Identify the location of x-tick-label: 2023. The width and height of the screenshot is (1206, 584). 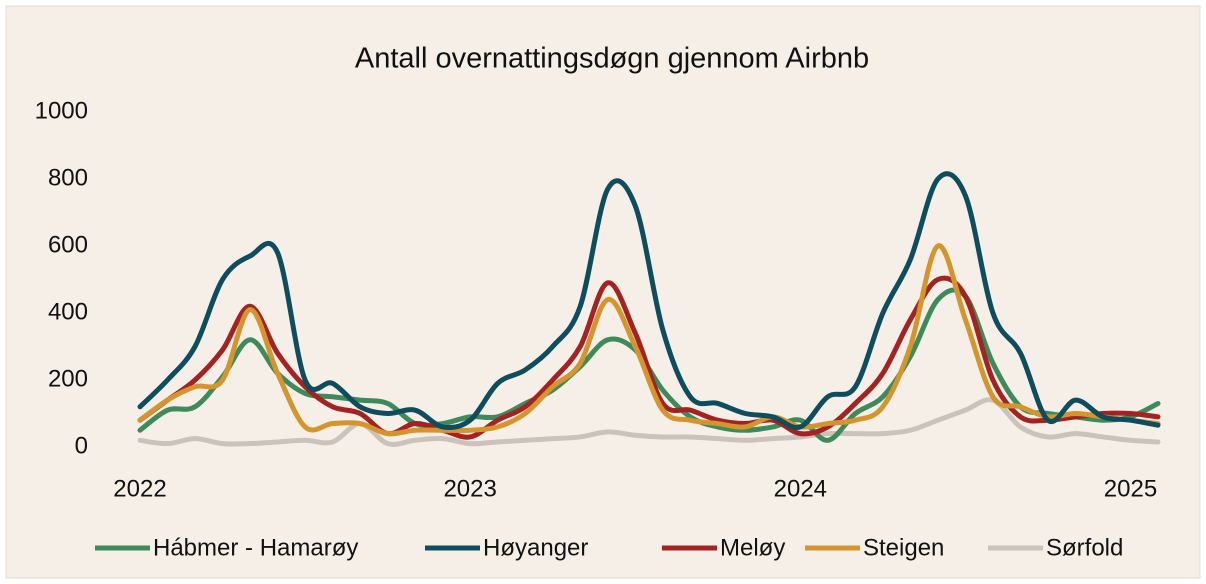
(469, 488).